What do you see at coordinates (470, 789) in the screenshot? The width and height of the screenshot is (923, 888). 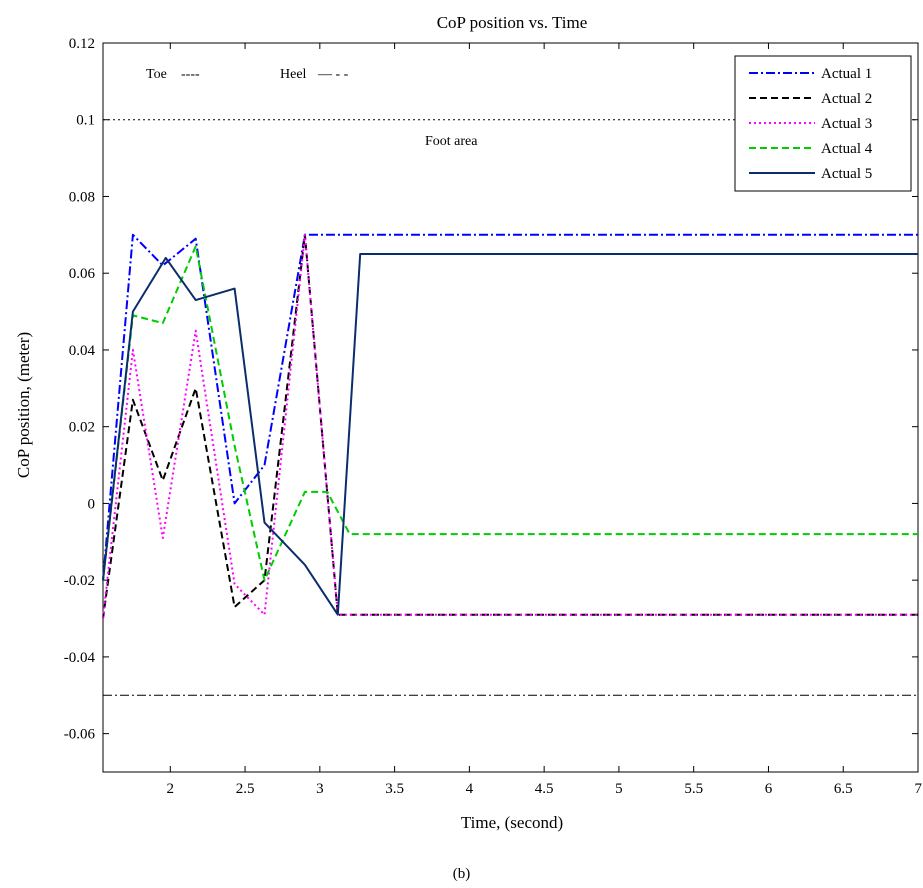 I see `x-tick-label: 4` at bounding box center [470, 789].